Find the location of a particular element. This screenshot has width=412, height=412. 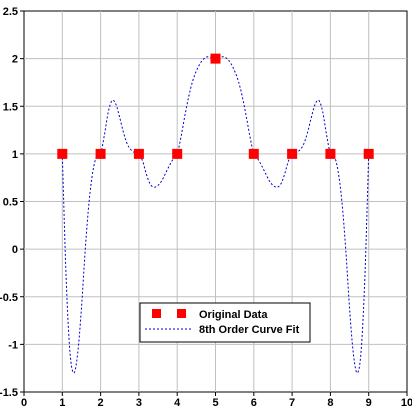

x-tick-label: 7 is located at coordinates (292, 403).